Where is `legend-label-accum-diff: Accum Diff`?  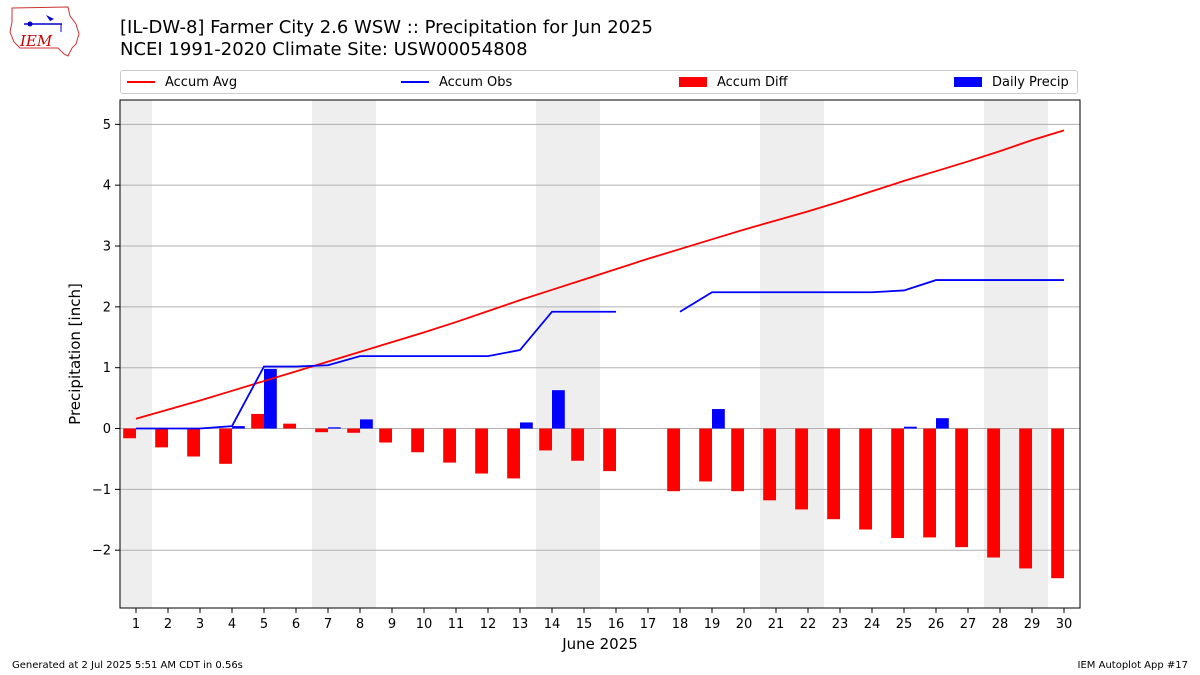
legend-label-accum-diff: Accum Diff is located at coordinates (752, 82).